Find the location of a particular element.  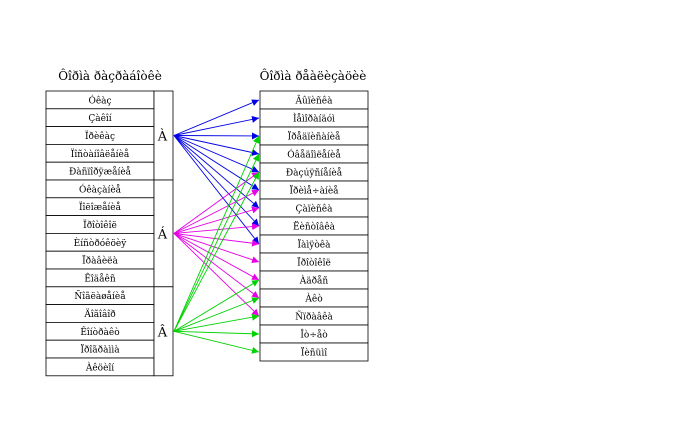

left-item-label: Êîäåêñ is located at coordinates (100, 278).